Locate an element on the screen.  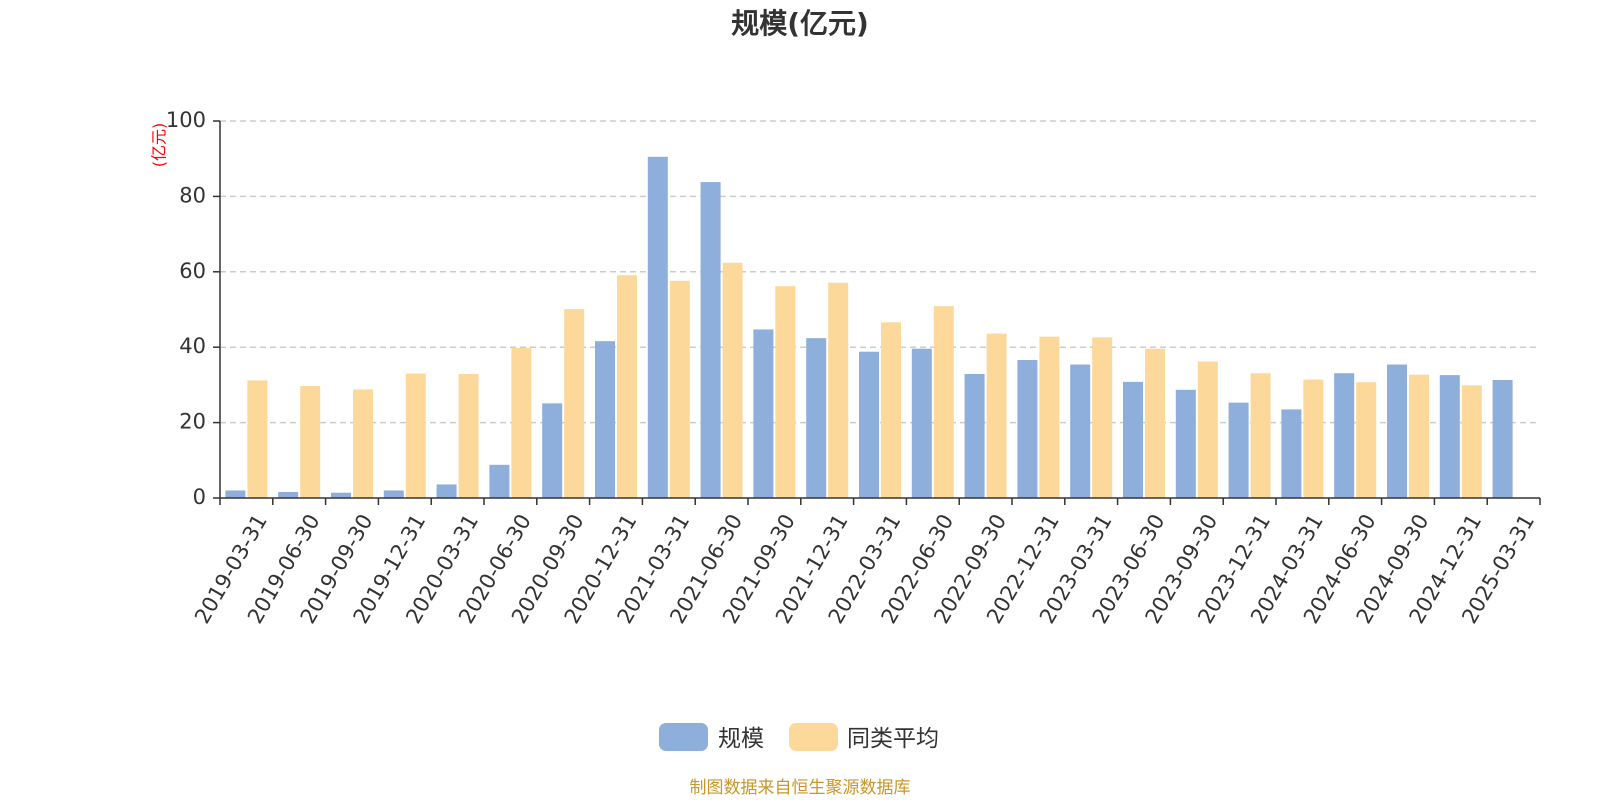
y-tick-label: 20 is located at coordinates (192, 422).